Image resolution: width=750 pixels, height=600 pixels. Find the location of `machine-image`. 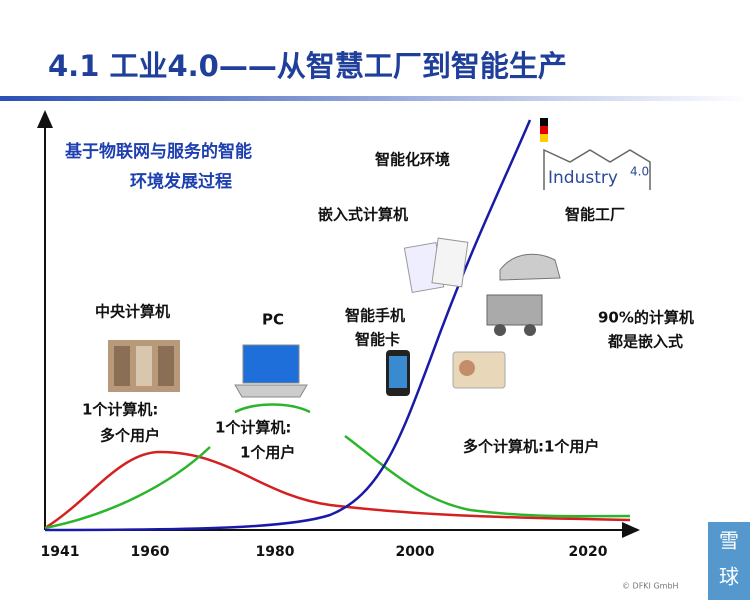

machine-image is located at coordinates (514, 315).